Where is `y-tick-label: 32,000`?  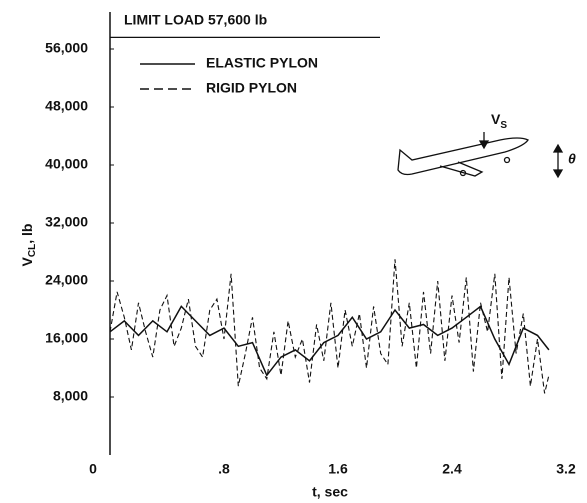 y-tick-label: 32,000 is located at coordinates (66, 222).